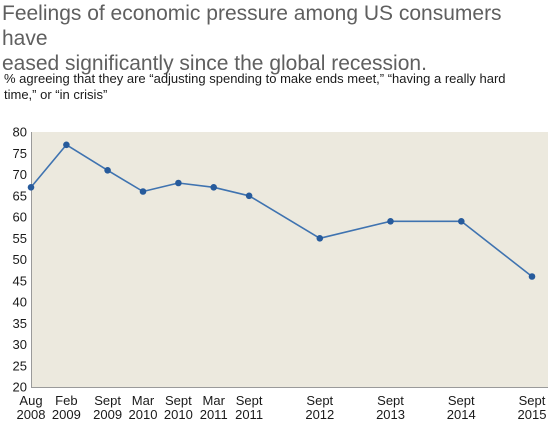 Image resolution: width=554 pixels, height=427 pixels. What do you see at coordinates (20, 302) in the screenshot?
I see `y-tick-label: 40` at bounding box center [20, 302].